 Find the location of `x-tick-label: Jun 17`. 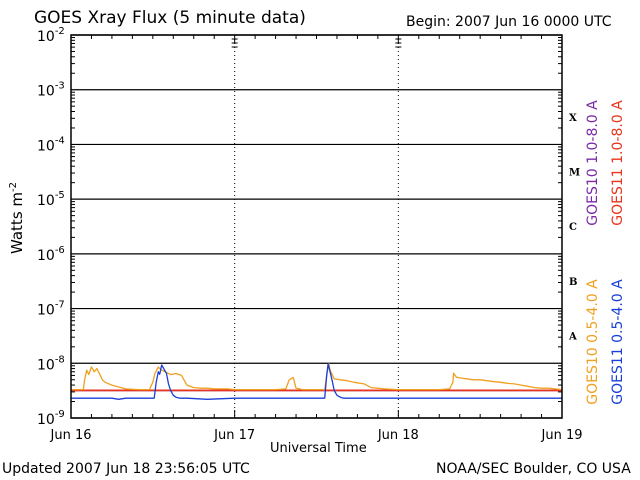

x-tick-label: Jun 17 is located at coordinates (234, 435).